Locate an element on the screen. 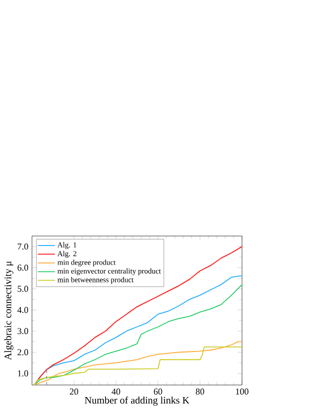 This screenshot has height=409, width=316. y-tick-label: 4.0 is located at coordinates (22, 310).